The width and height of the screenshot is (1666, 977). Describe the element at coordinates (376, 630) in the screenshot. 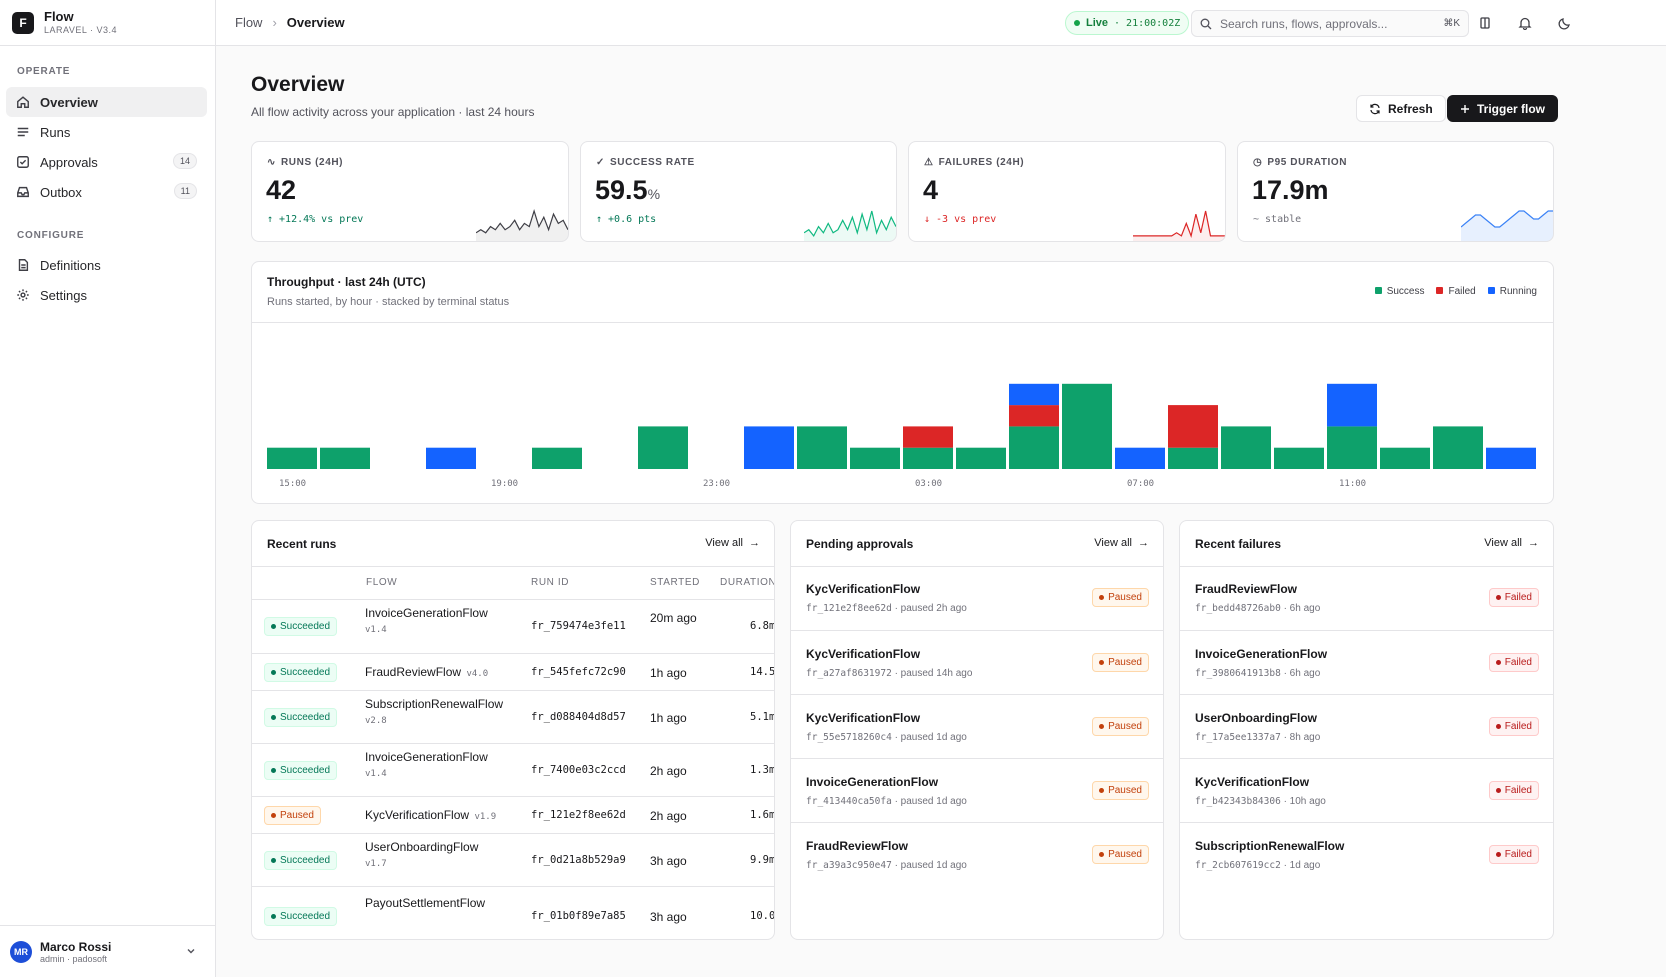

I see `flow-version: v1.4` at that location.